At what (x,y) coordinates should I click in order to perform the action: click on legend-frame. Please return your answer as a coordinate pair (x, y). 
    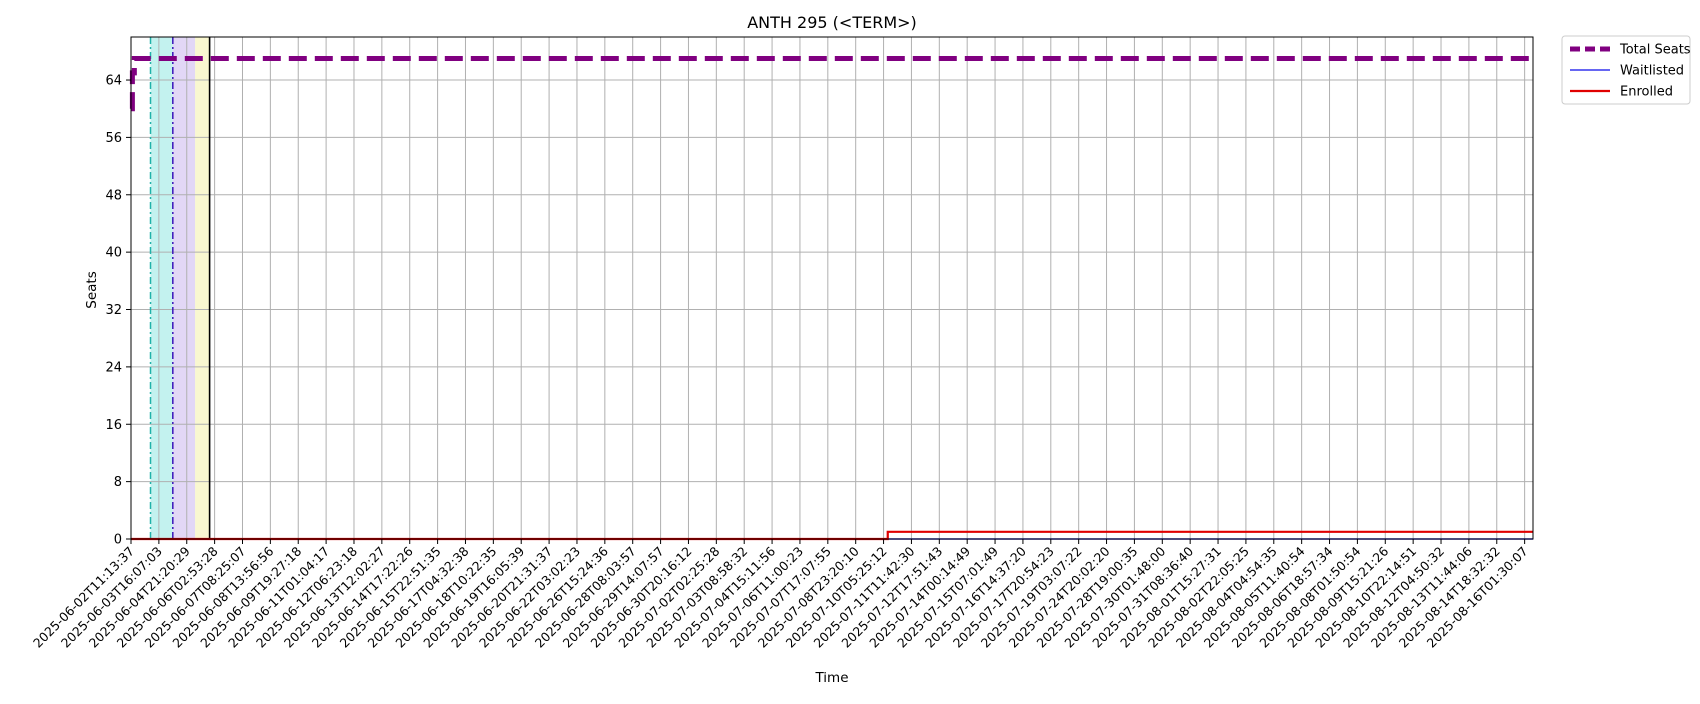
    Looking at the image, I should click on (1626, 70).